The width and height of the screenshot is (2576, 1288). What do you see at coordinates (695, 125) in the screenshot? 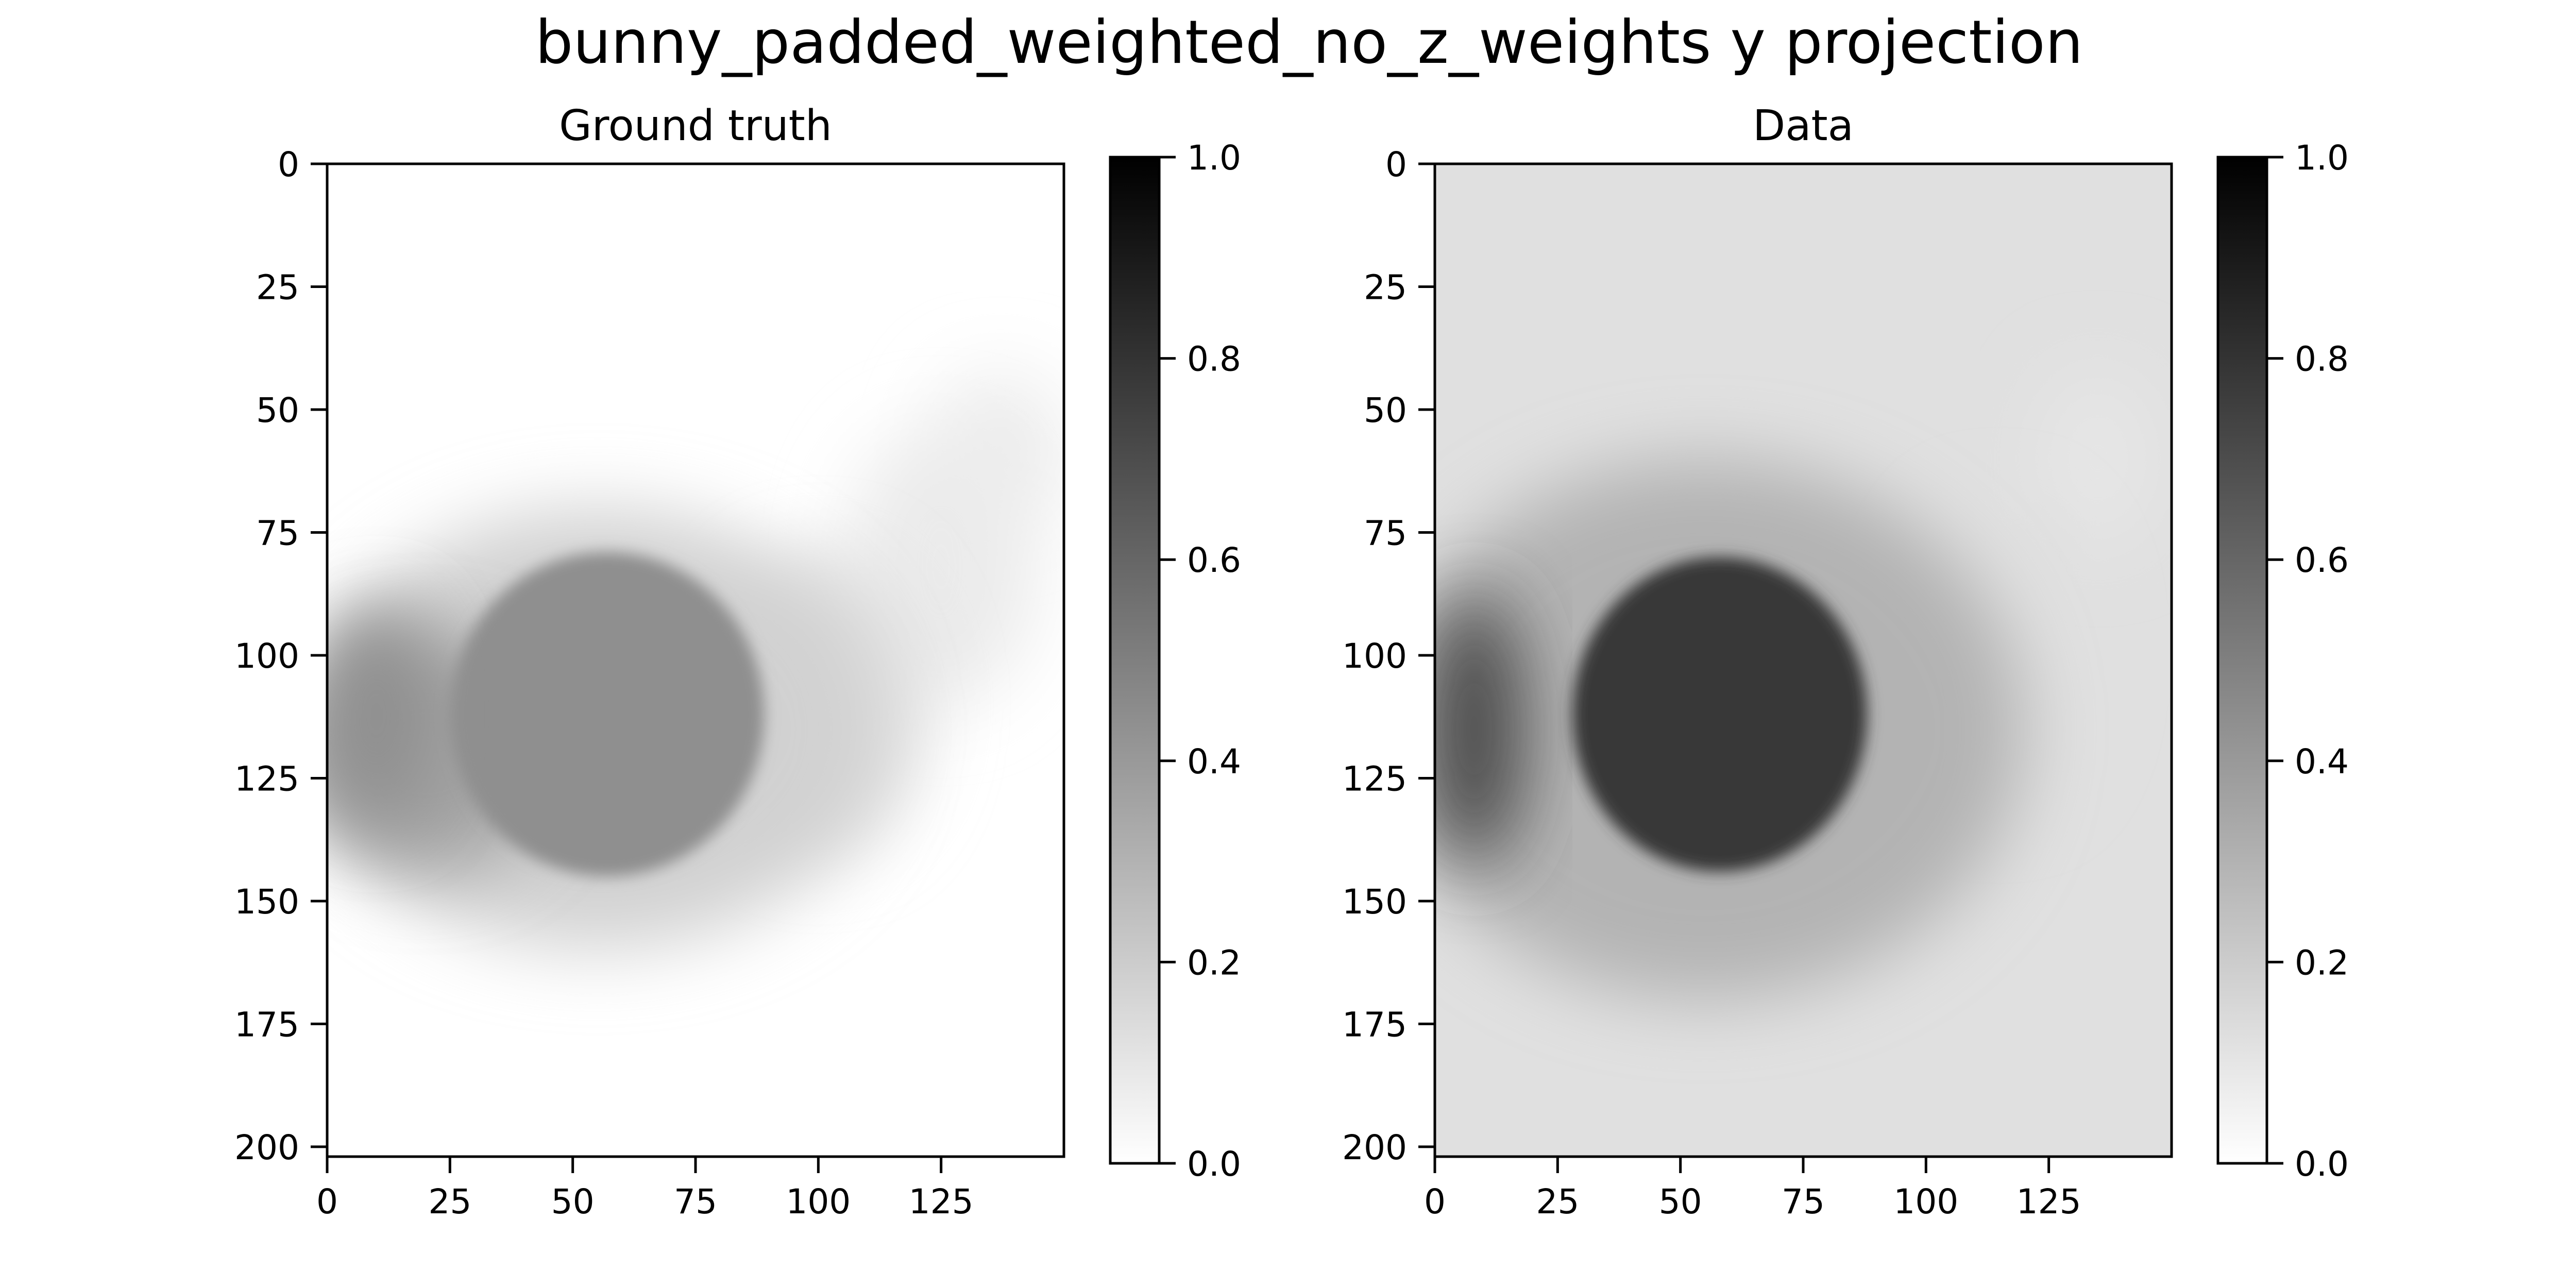
I see `panel-title: Ground truth` at bounding box center [695, 125].